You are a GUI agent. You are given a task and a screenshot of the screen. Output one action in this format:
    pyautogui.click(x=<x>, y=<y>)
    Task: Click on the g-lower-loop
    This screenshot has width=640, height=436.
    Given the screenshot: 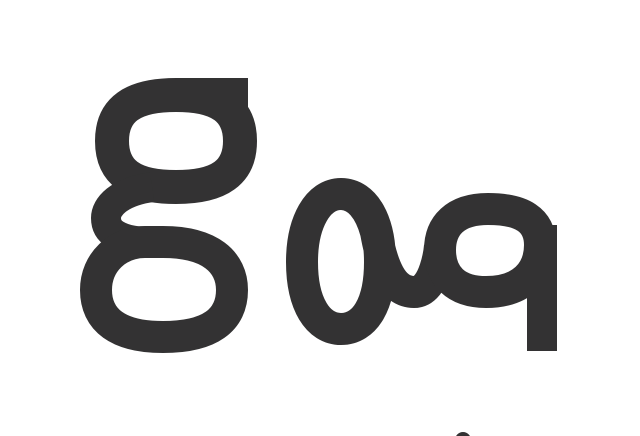 What is the action you would take?
    pyautogui.click(x=164, y=289)
    